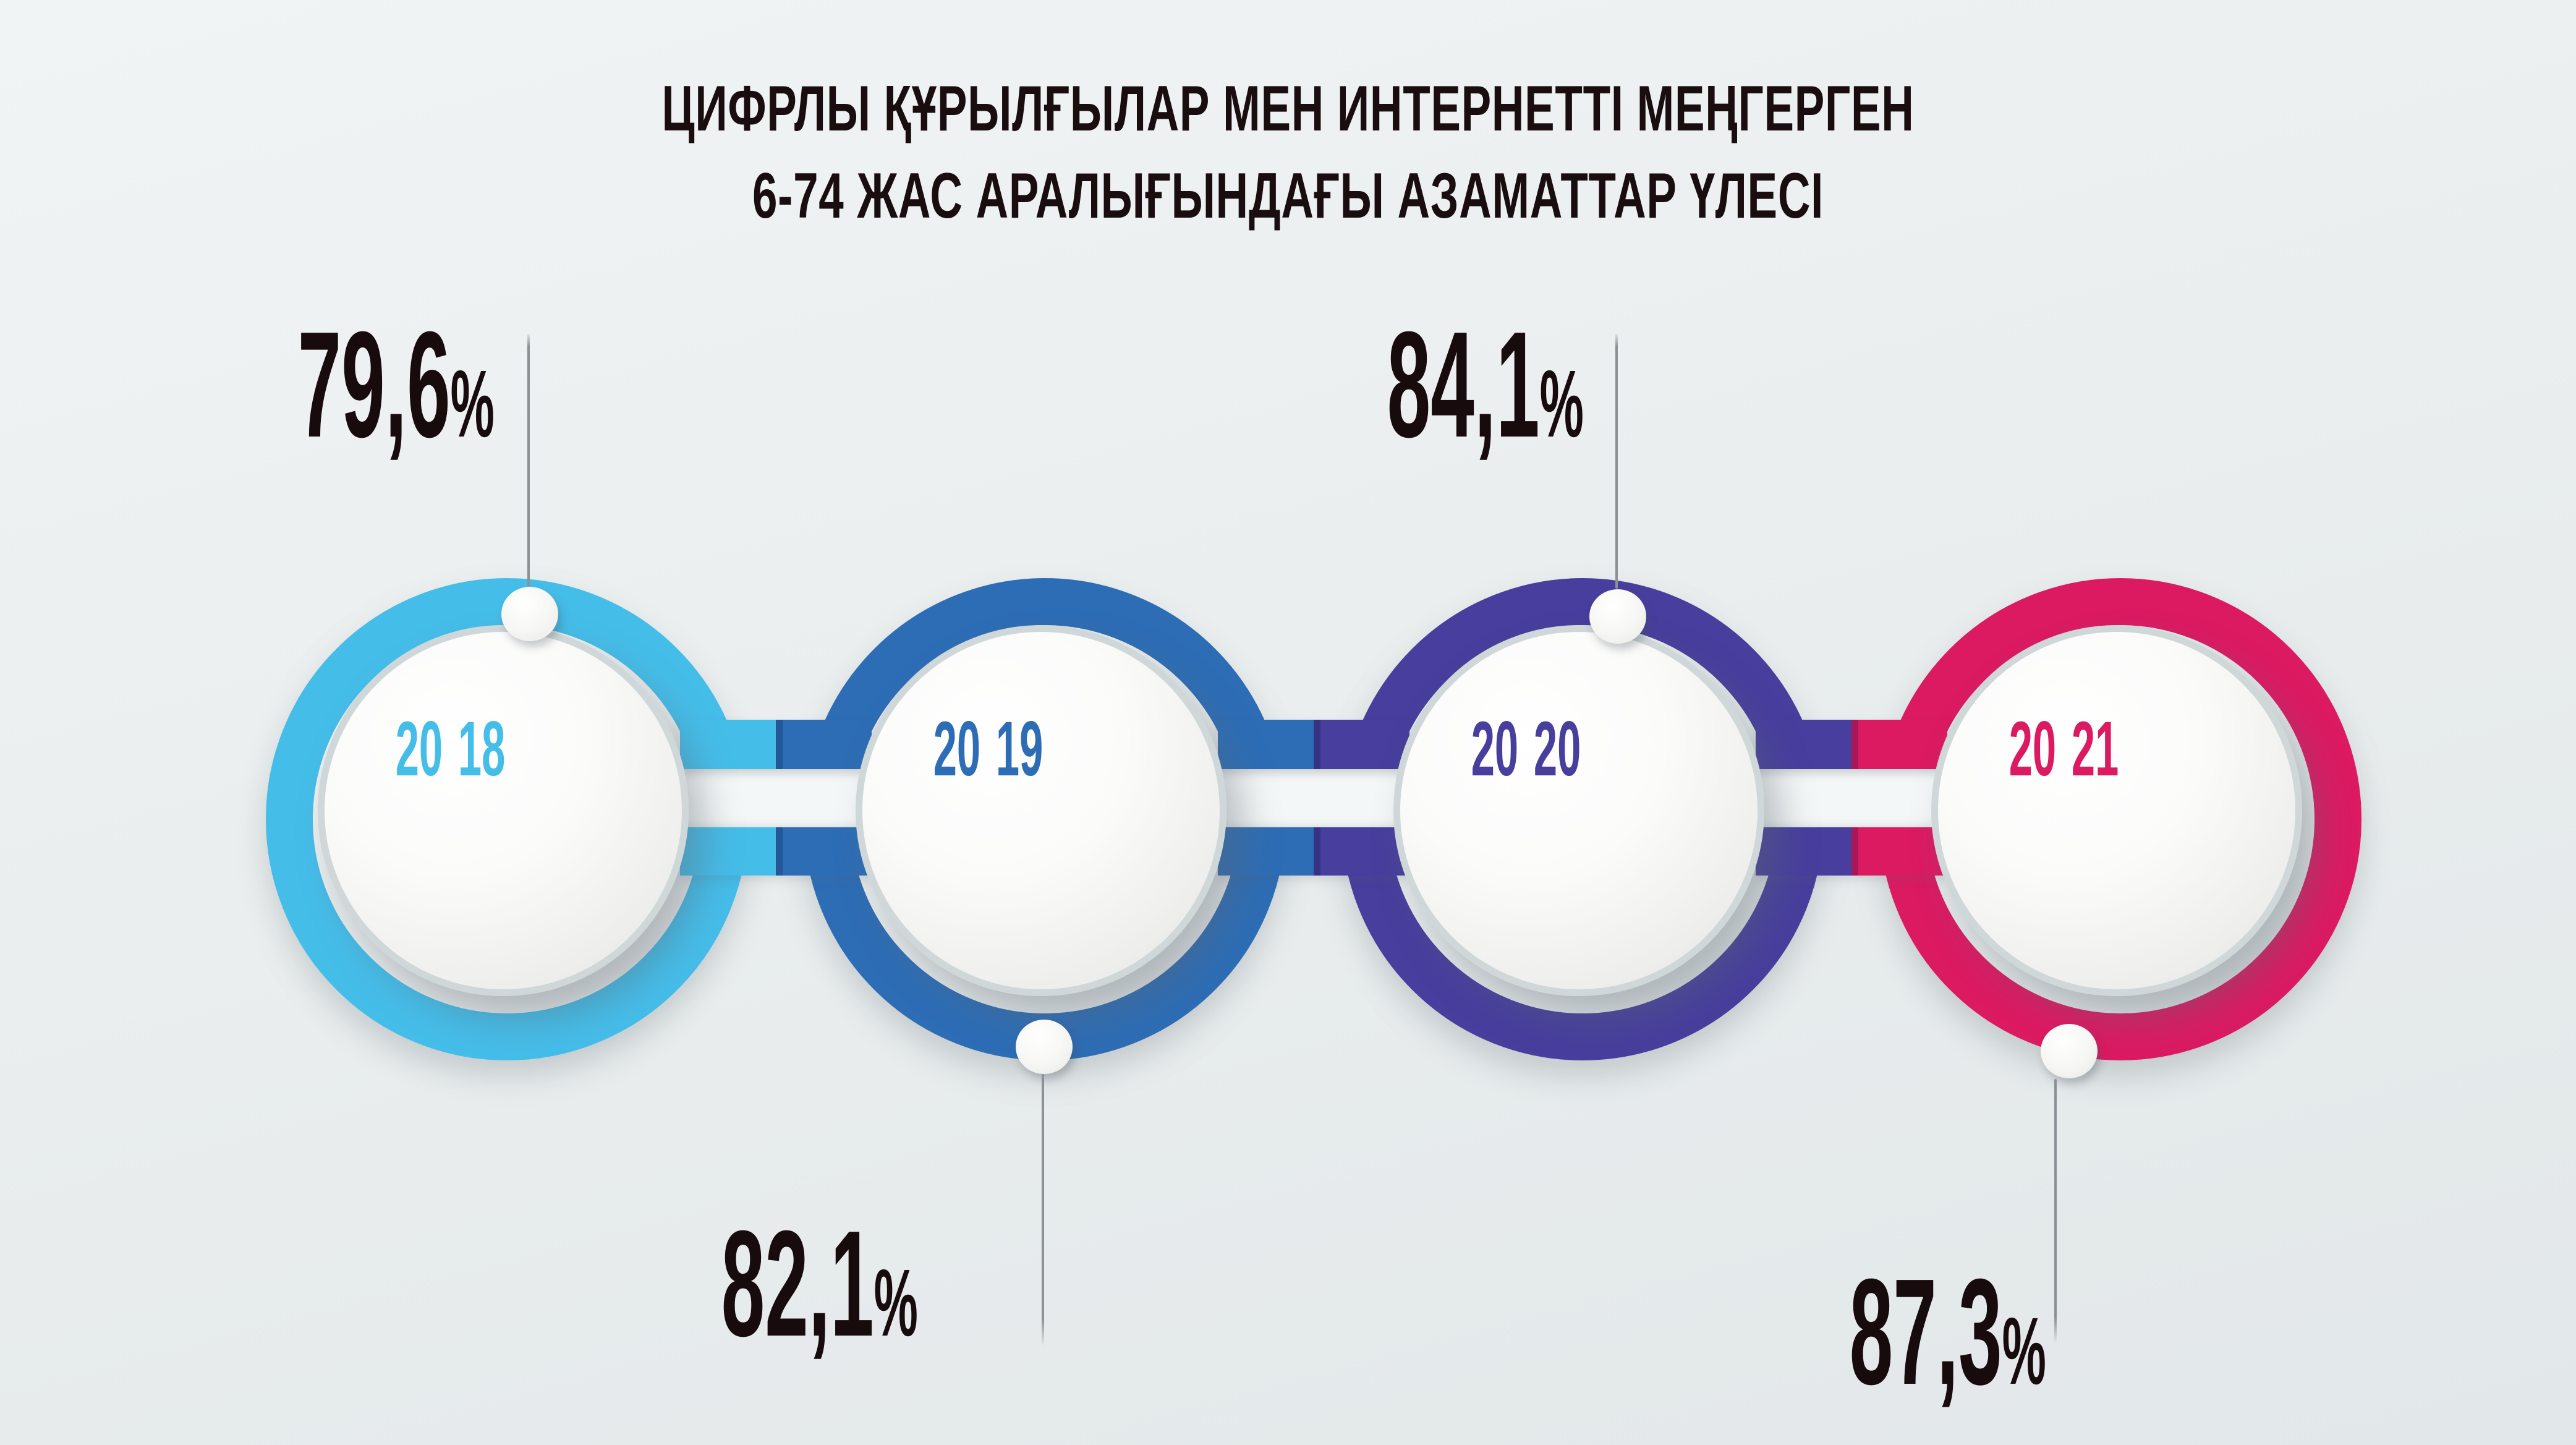  I want to click on year-label-2021-part1: 20, so click(2033, 748).